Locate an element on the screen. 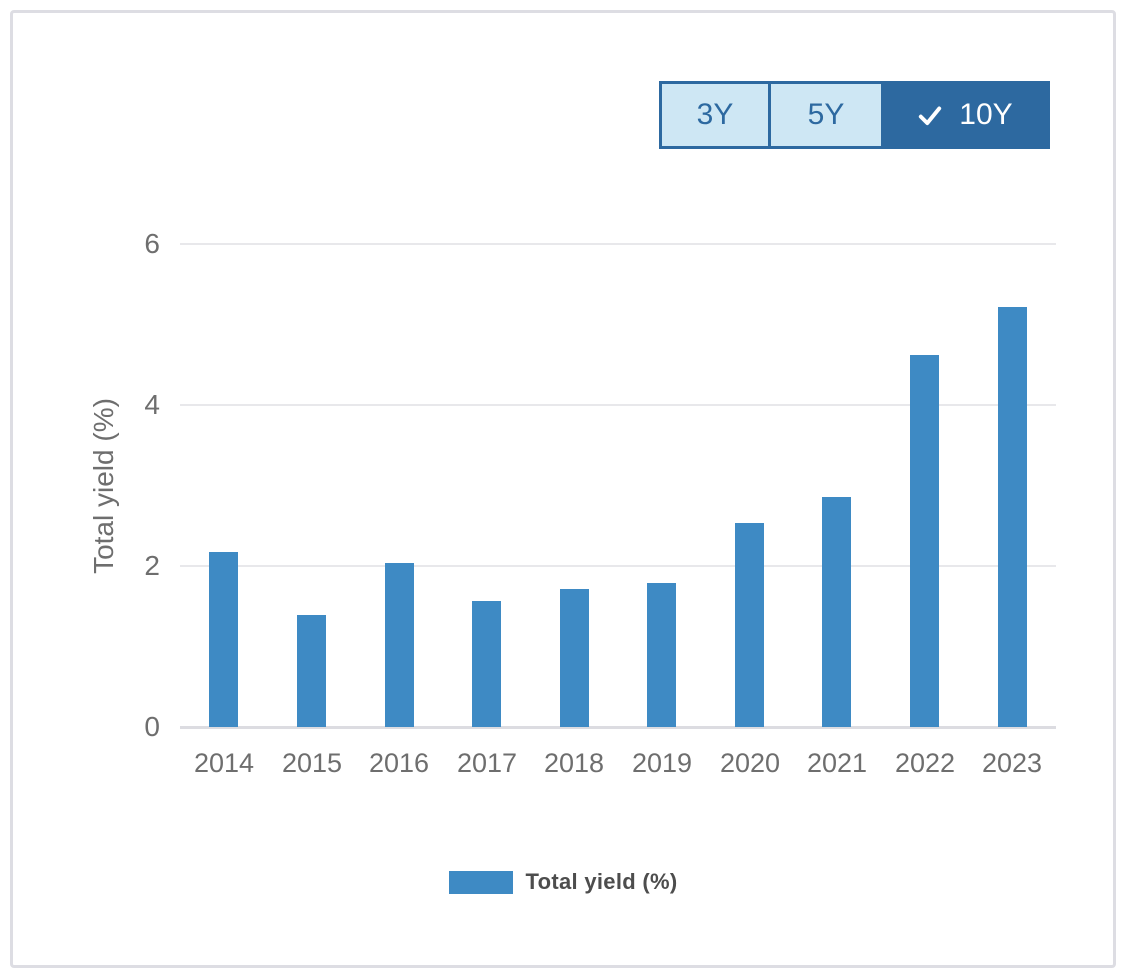 This screenshot has height=980, width=1126. legend: Total yield (%) is located at coordinates (563, 882).